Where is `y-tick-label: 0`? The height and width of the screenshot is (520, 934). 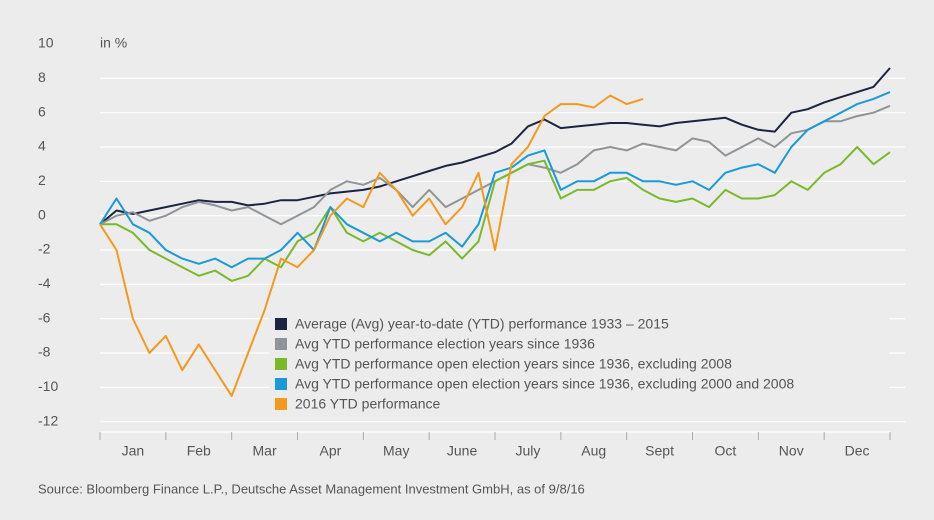 y-tick-label: 0 is located at coordinates (42, 214).